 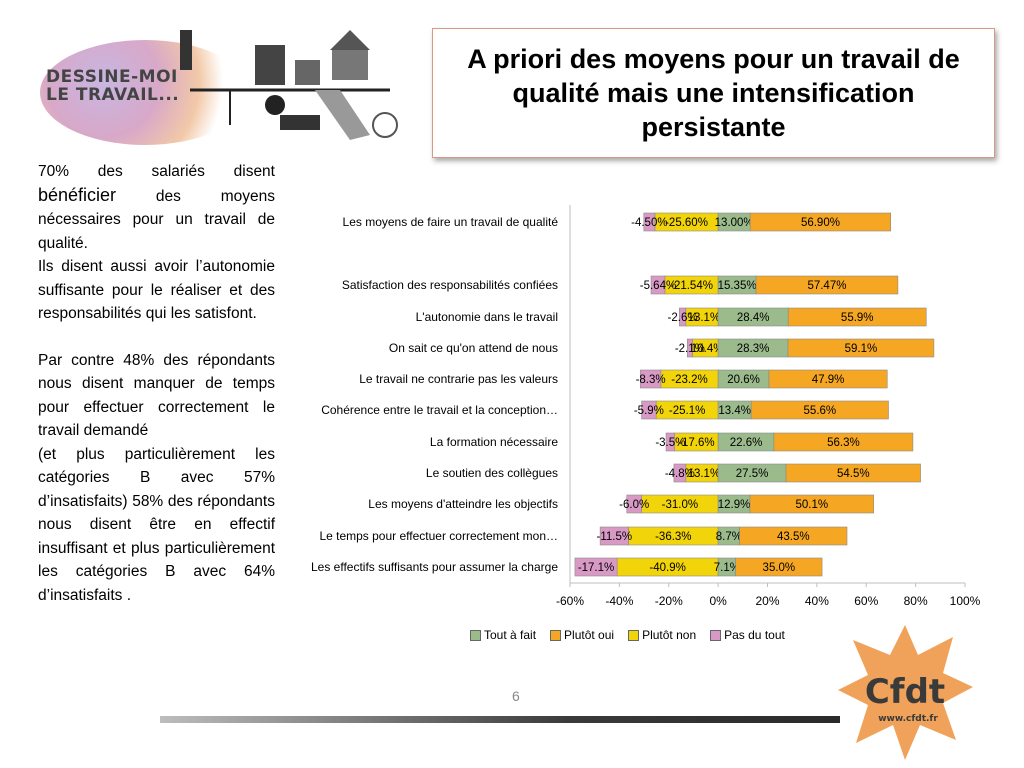 I want to click on cfdt-logo: Cfdt www.cfdt.fr, so click(x=905, y=692).